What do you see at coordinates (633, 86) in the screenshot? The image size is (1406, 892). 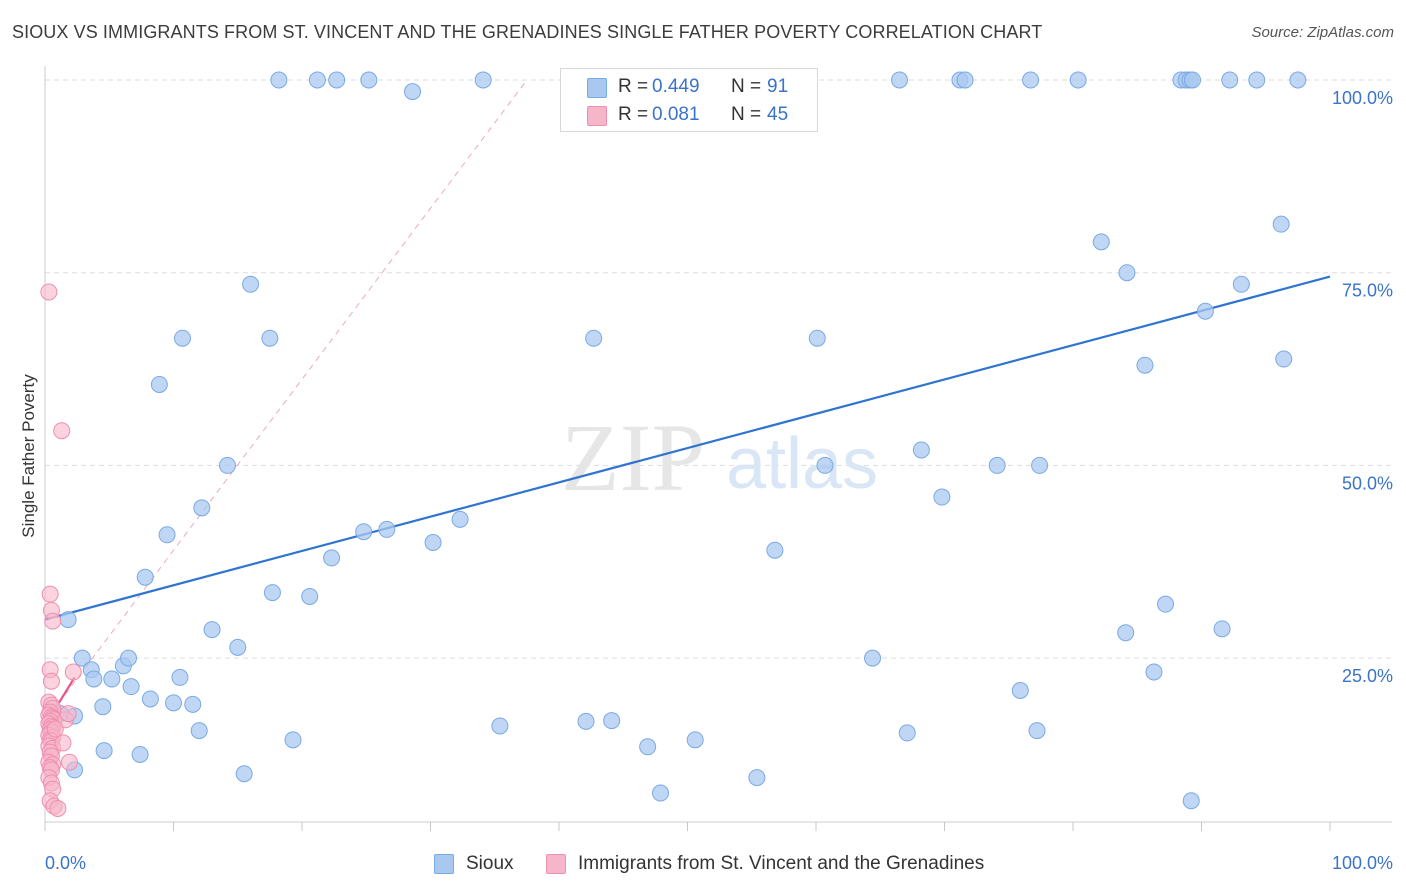 I see `legend-r-label: R =` at bounding box center [633, 86].